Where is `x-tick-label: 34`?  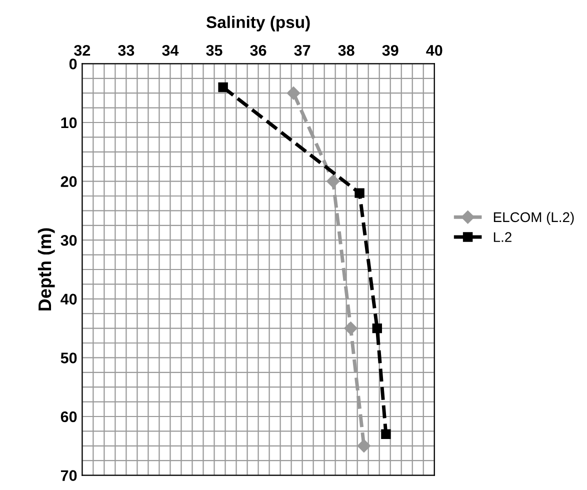 x-tick-label: 34 is located at coordinates (170, 50).